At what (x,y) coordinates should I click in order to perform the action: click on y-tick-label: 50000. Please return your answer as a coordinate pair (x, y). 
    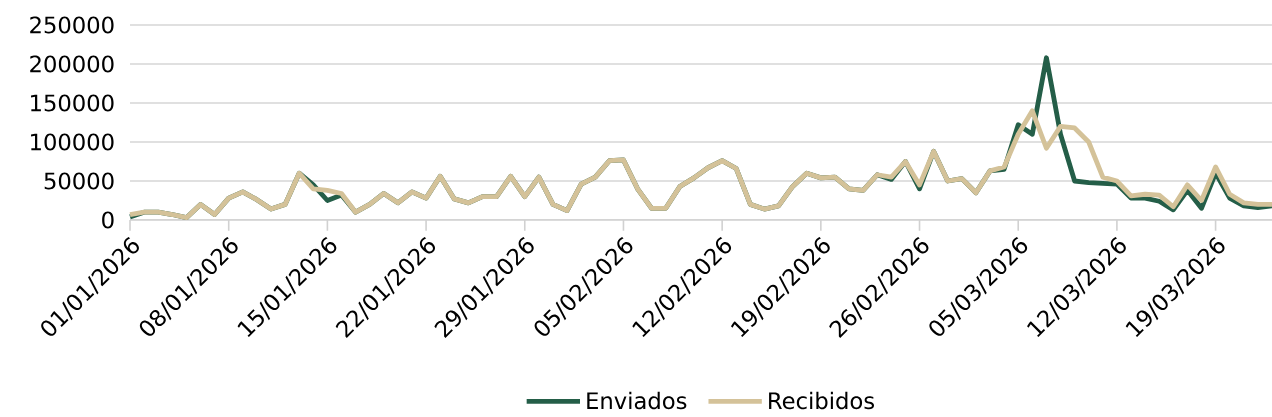
    Looking at the image, I should click on (79, 181).